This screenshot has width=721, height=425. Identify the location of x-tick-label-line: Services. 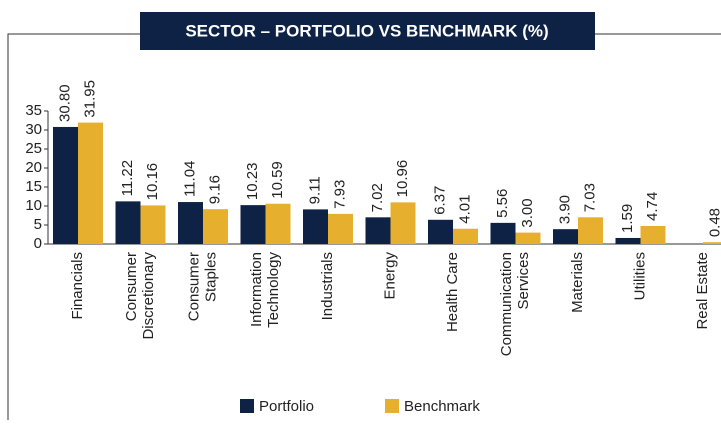
(523, 281).